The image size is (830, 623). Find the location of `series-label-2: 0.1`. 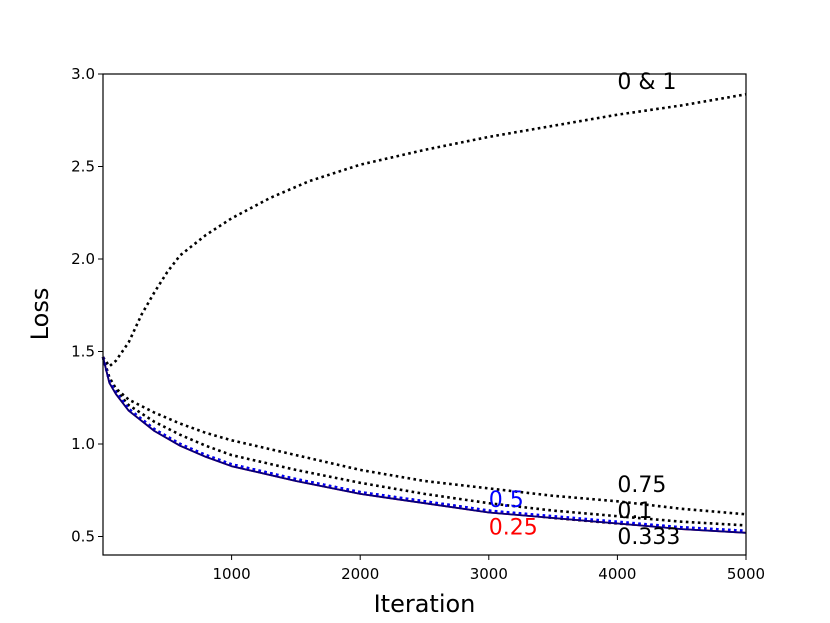

series-label-2: 0.1 is located at coordinates (634, 511).